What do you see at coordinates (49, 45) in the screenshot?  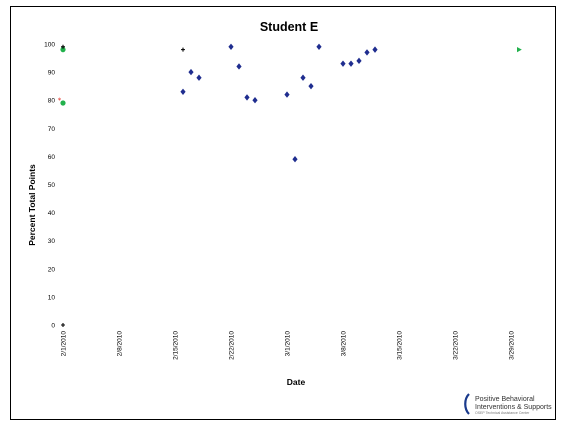 I see `y-tick-label: 100` at bounding box center [49, 45].